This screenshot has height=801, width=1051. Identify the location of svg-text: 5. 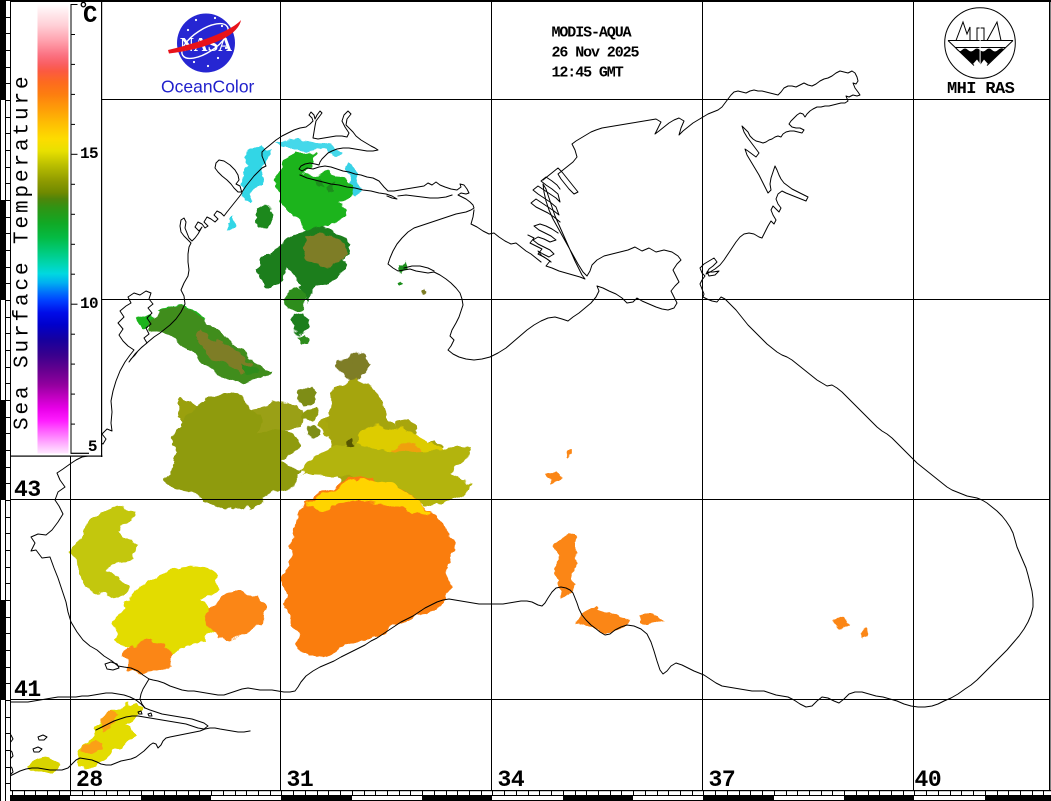
(93, 447).